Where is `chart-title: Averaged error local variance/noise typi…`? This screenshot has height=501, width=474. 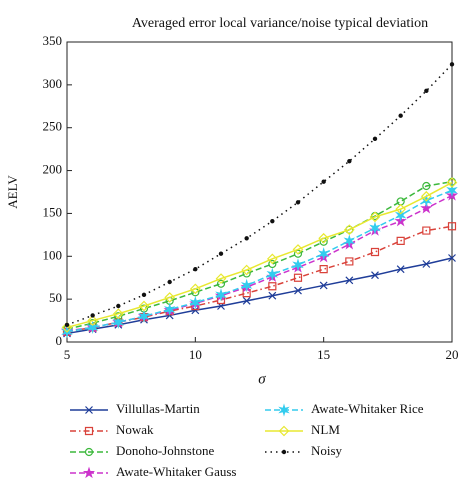
chart-title: Averaged error local variance/noise typi… is located at coordinates (280, 23).